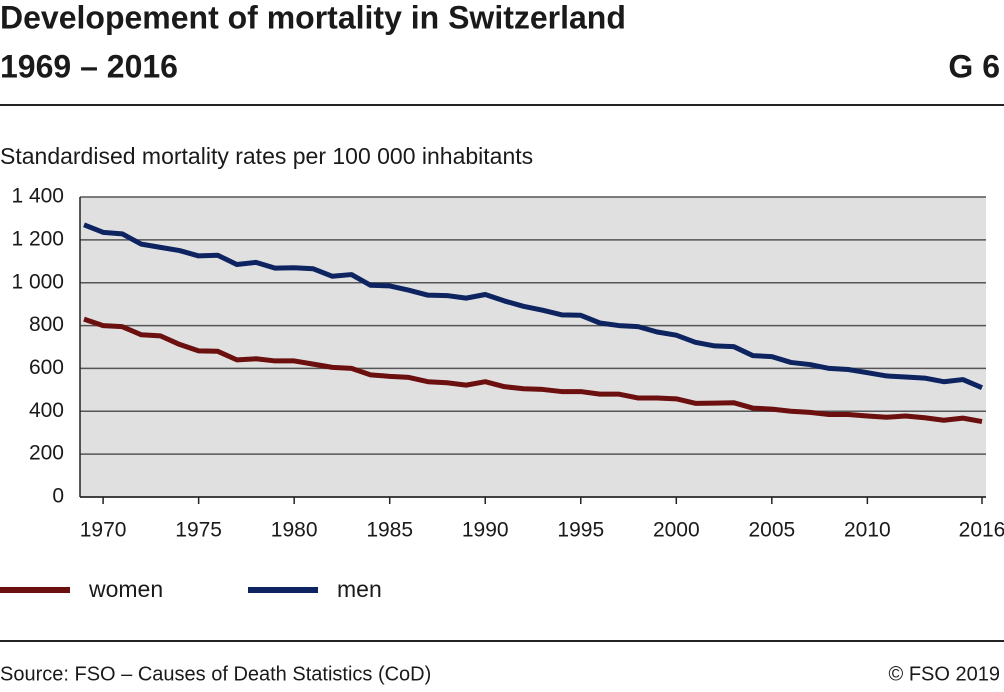  What do you see at coordinates (676, 530) in the screenshot?
I see `x-tick-label: 2000` at bounding box center [676, 530].